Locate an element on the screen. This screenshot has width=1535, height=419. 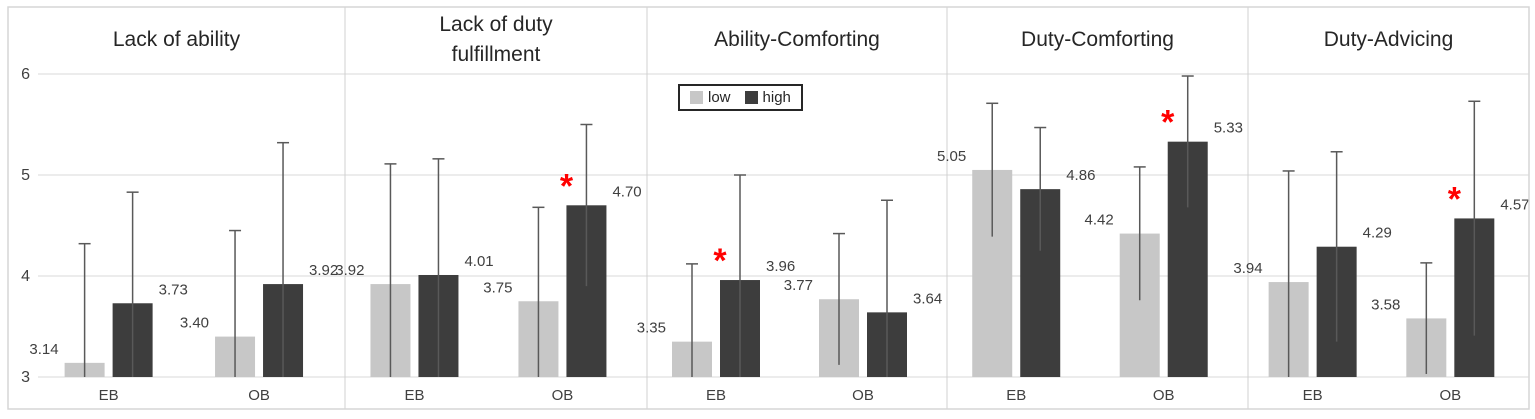
x-label-Lack-of-duty-fulfillment-EB: EB is located at coordinates (414, 395).